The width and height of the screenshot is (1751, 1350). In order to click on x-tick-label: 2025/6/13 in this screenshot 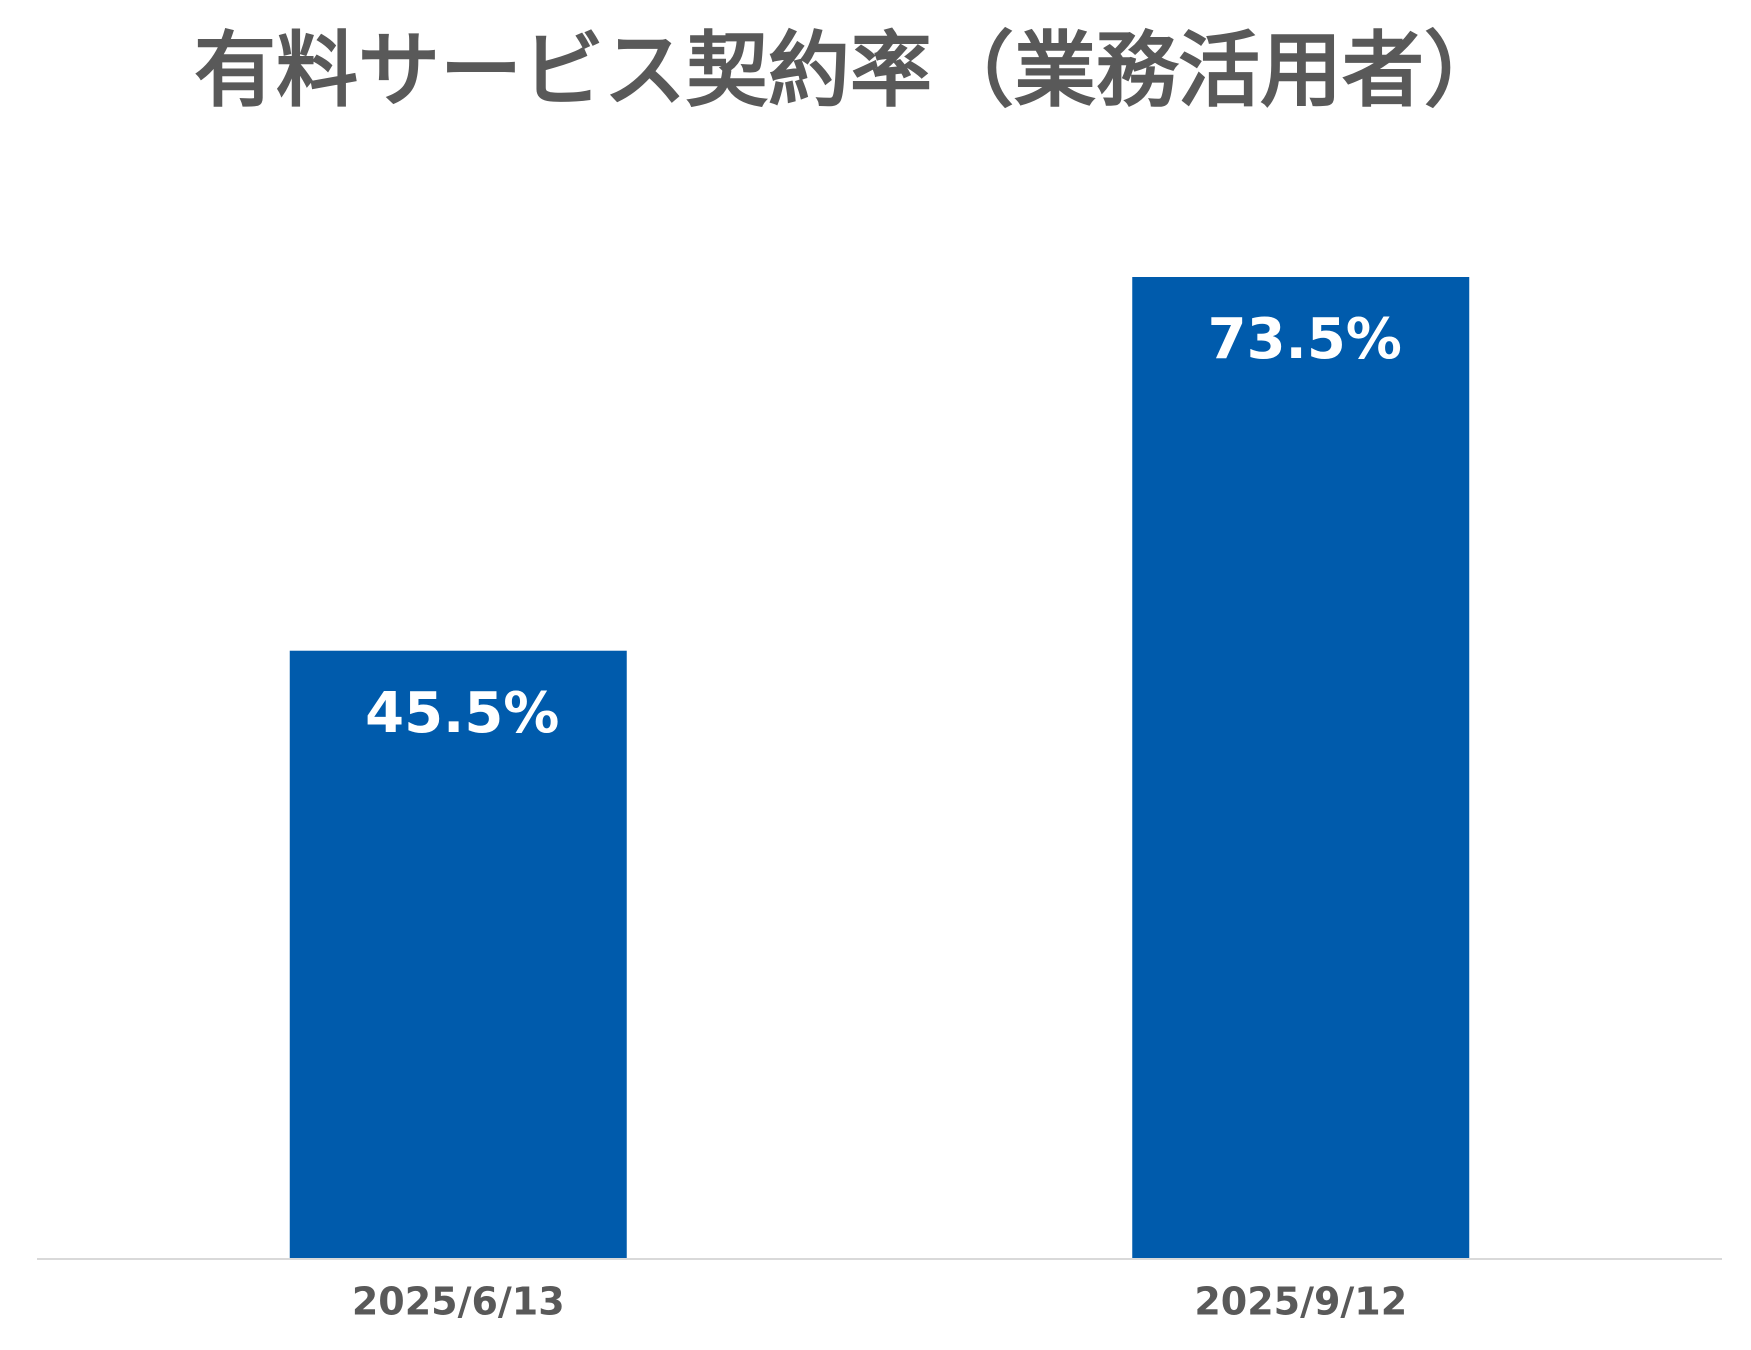, I will do `click(458, 1302)`.